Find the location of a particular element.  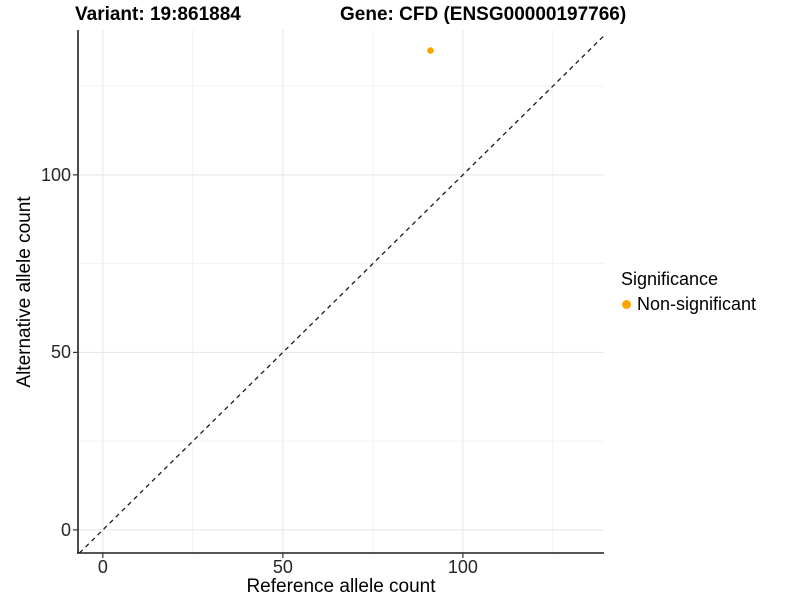

legend-item-non-significant: Non-significant is located at coordinates (688, 304).